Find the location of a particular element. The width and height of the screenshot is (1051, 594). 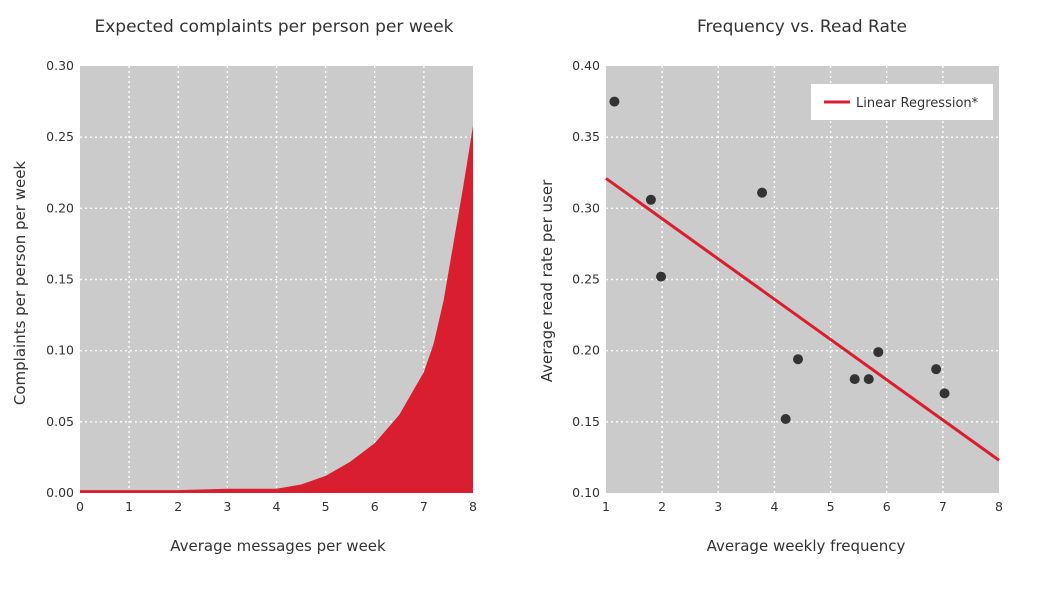

y-axis-label: Complaints per person per week is located at coordinates (20, 283).